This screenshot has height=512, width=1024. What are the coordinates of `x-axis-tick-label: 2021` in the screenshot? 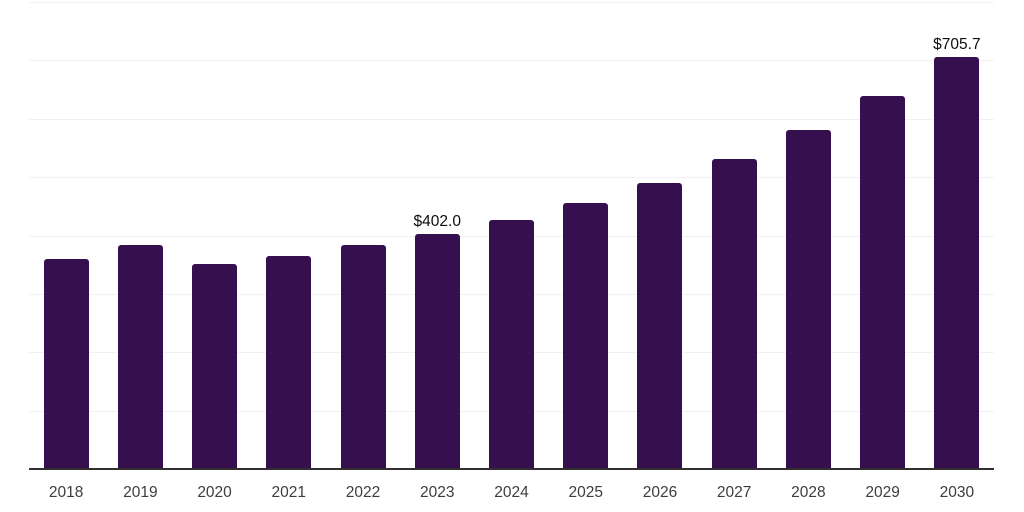 It's located at (289, 492).